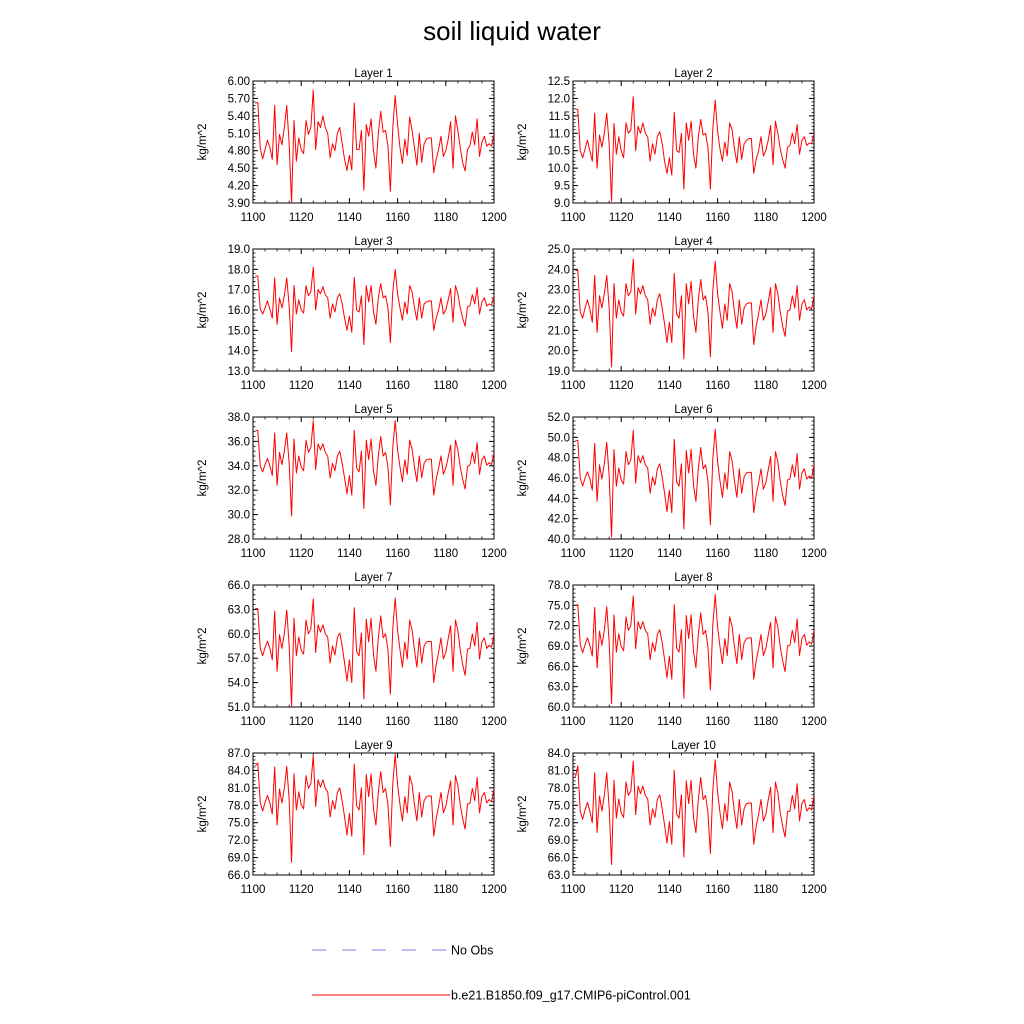  What do you see at coordinates (559, 250) in the screenshot?
I see `y-tick-label: 25.0` at bounding box center [559, 250].